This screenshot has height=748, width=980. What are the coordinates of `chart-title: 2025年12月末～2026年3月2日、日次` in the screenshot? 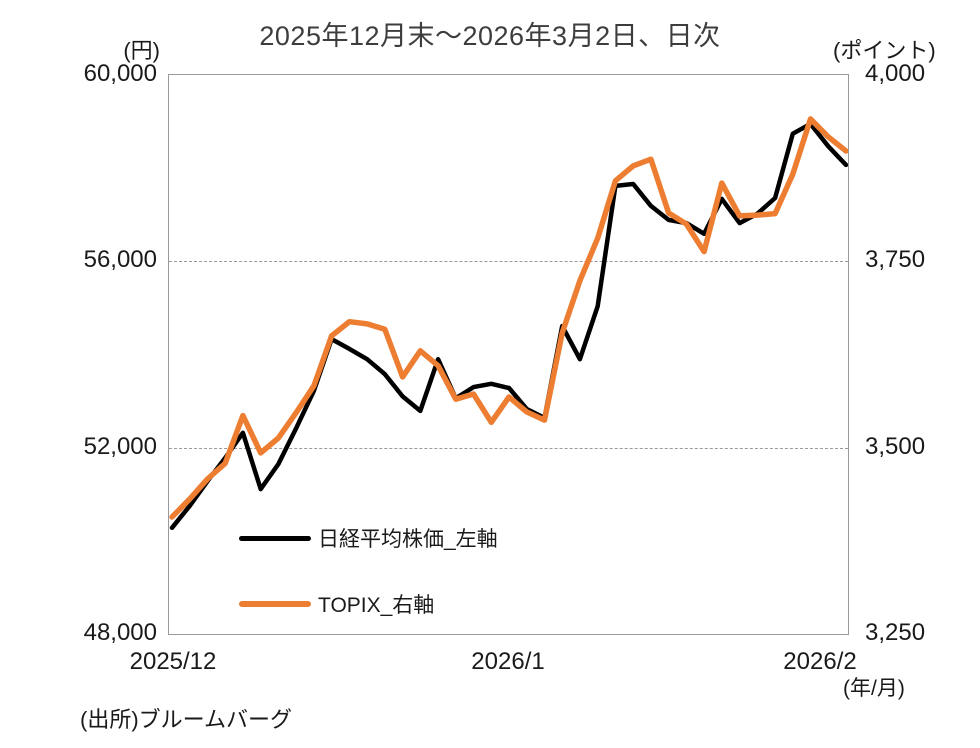 It's located at (490, 36).